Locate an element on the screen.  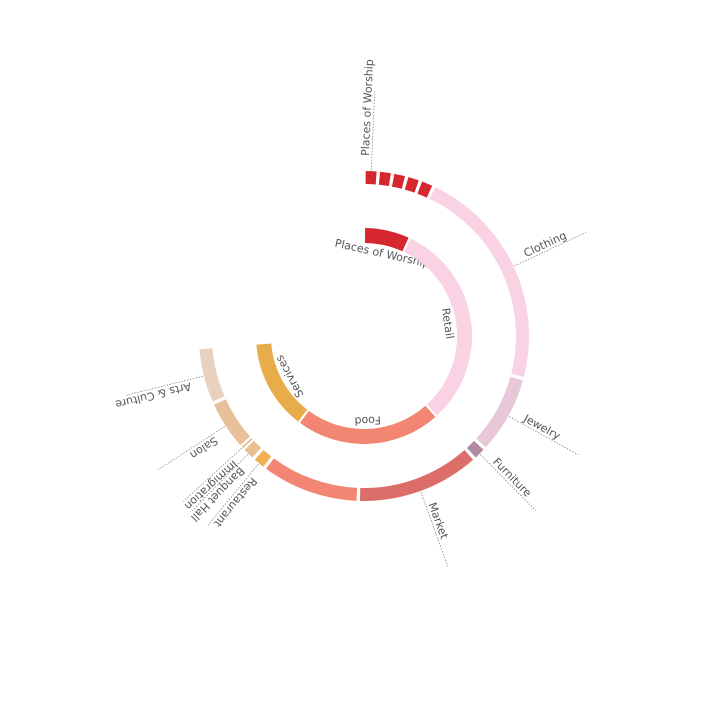
outer-label: Arts & Culture is located at coordinates (153, 395).